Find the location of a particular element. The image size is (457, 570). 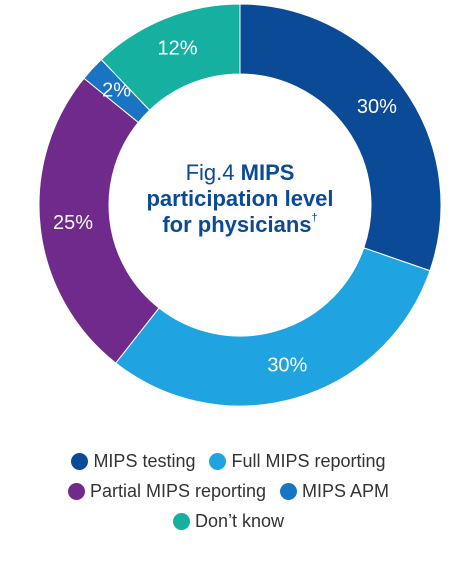

legend-item: MIPS APM is located at coordinates (334, 491).